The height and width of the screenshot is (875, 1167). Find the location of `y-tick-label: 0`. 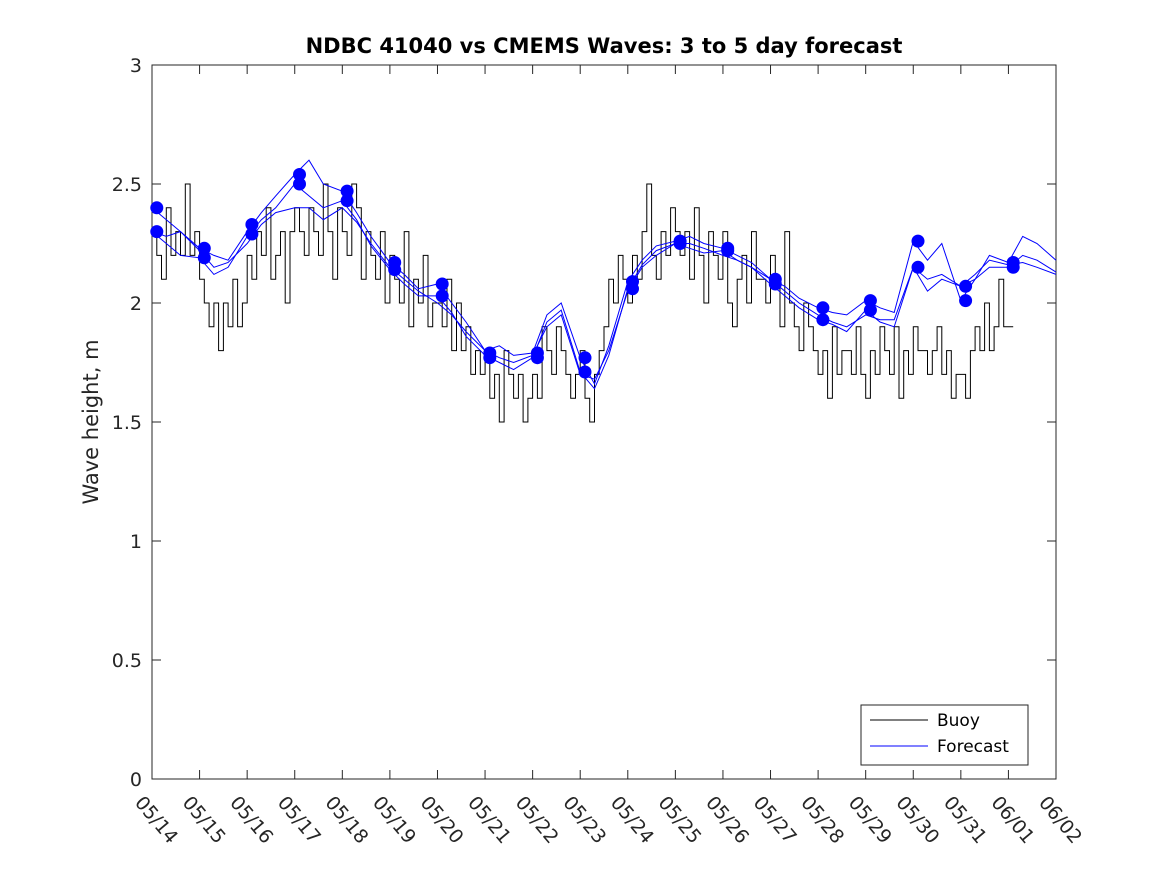

y-tick-label: 0 is located at coordinates (136, 780).